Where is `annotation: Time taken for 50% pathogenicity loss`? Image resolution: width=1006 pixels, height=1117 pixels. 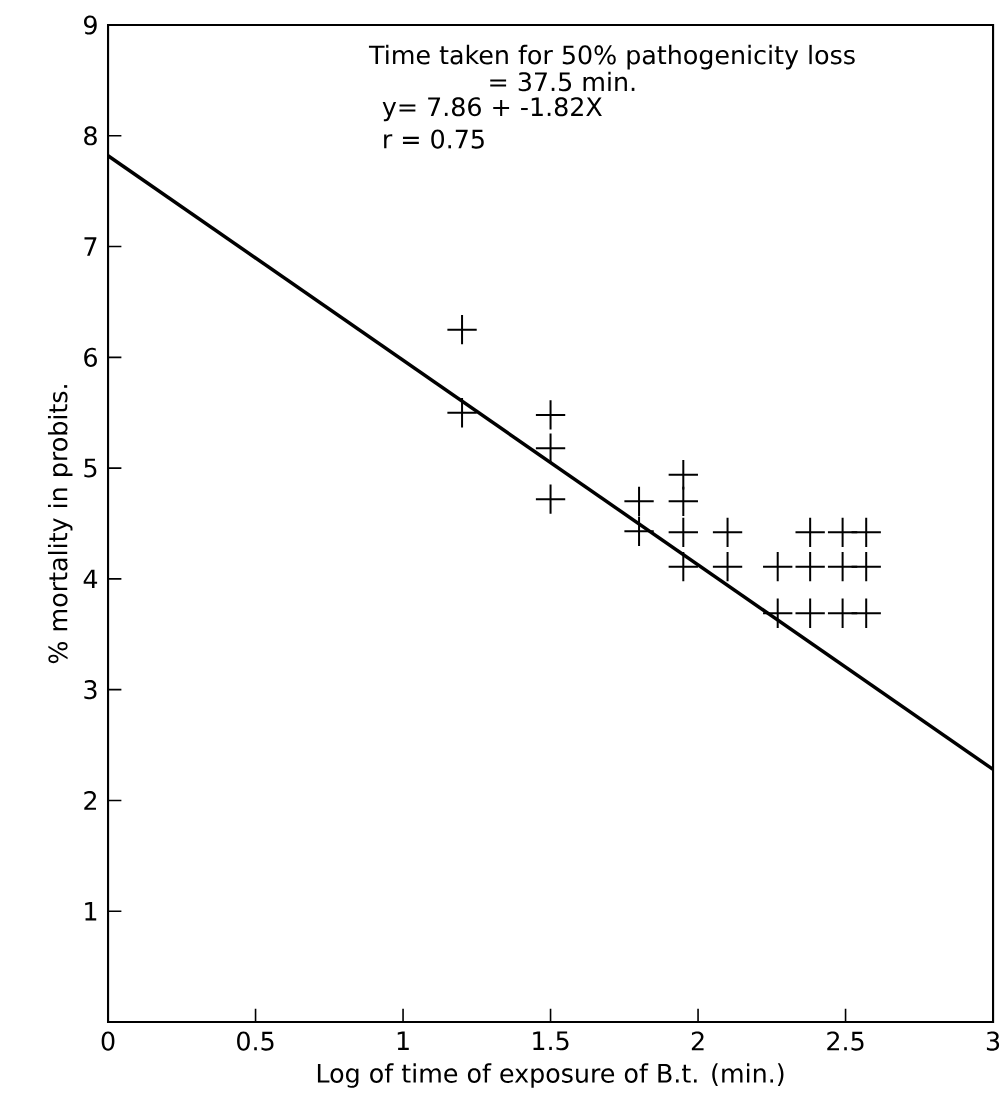
annotation: Time taken for 50% pathogenicity loss is located at coordinates (611, 57).